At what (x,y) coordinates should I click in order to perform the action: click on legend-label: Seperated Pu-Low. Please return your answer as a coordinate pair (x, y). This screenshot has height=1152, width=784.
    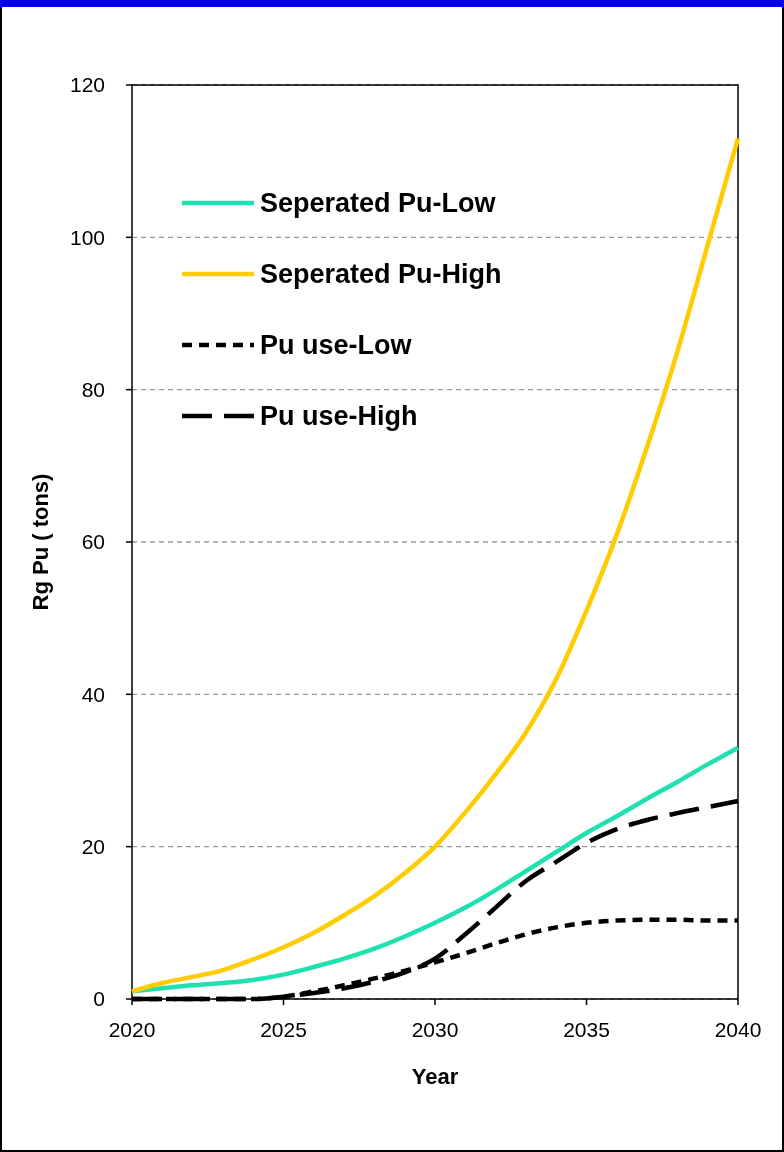
    Looking at the image, I should click on (378, 203).